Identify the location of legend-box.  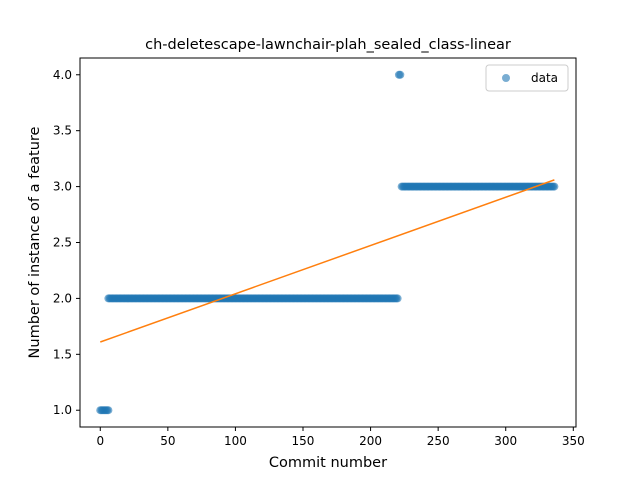
(527, 78).